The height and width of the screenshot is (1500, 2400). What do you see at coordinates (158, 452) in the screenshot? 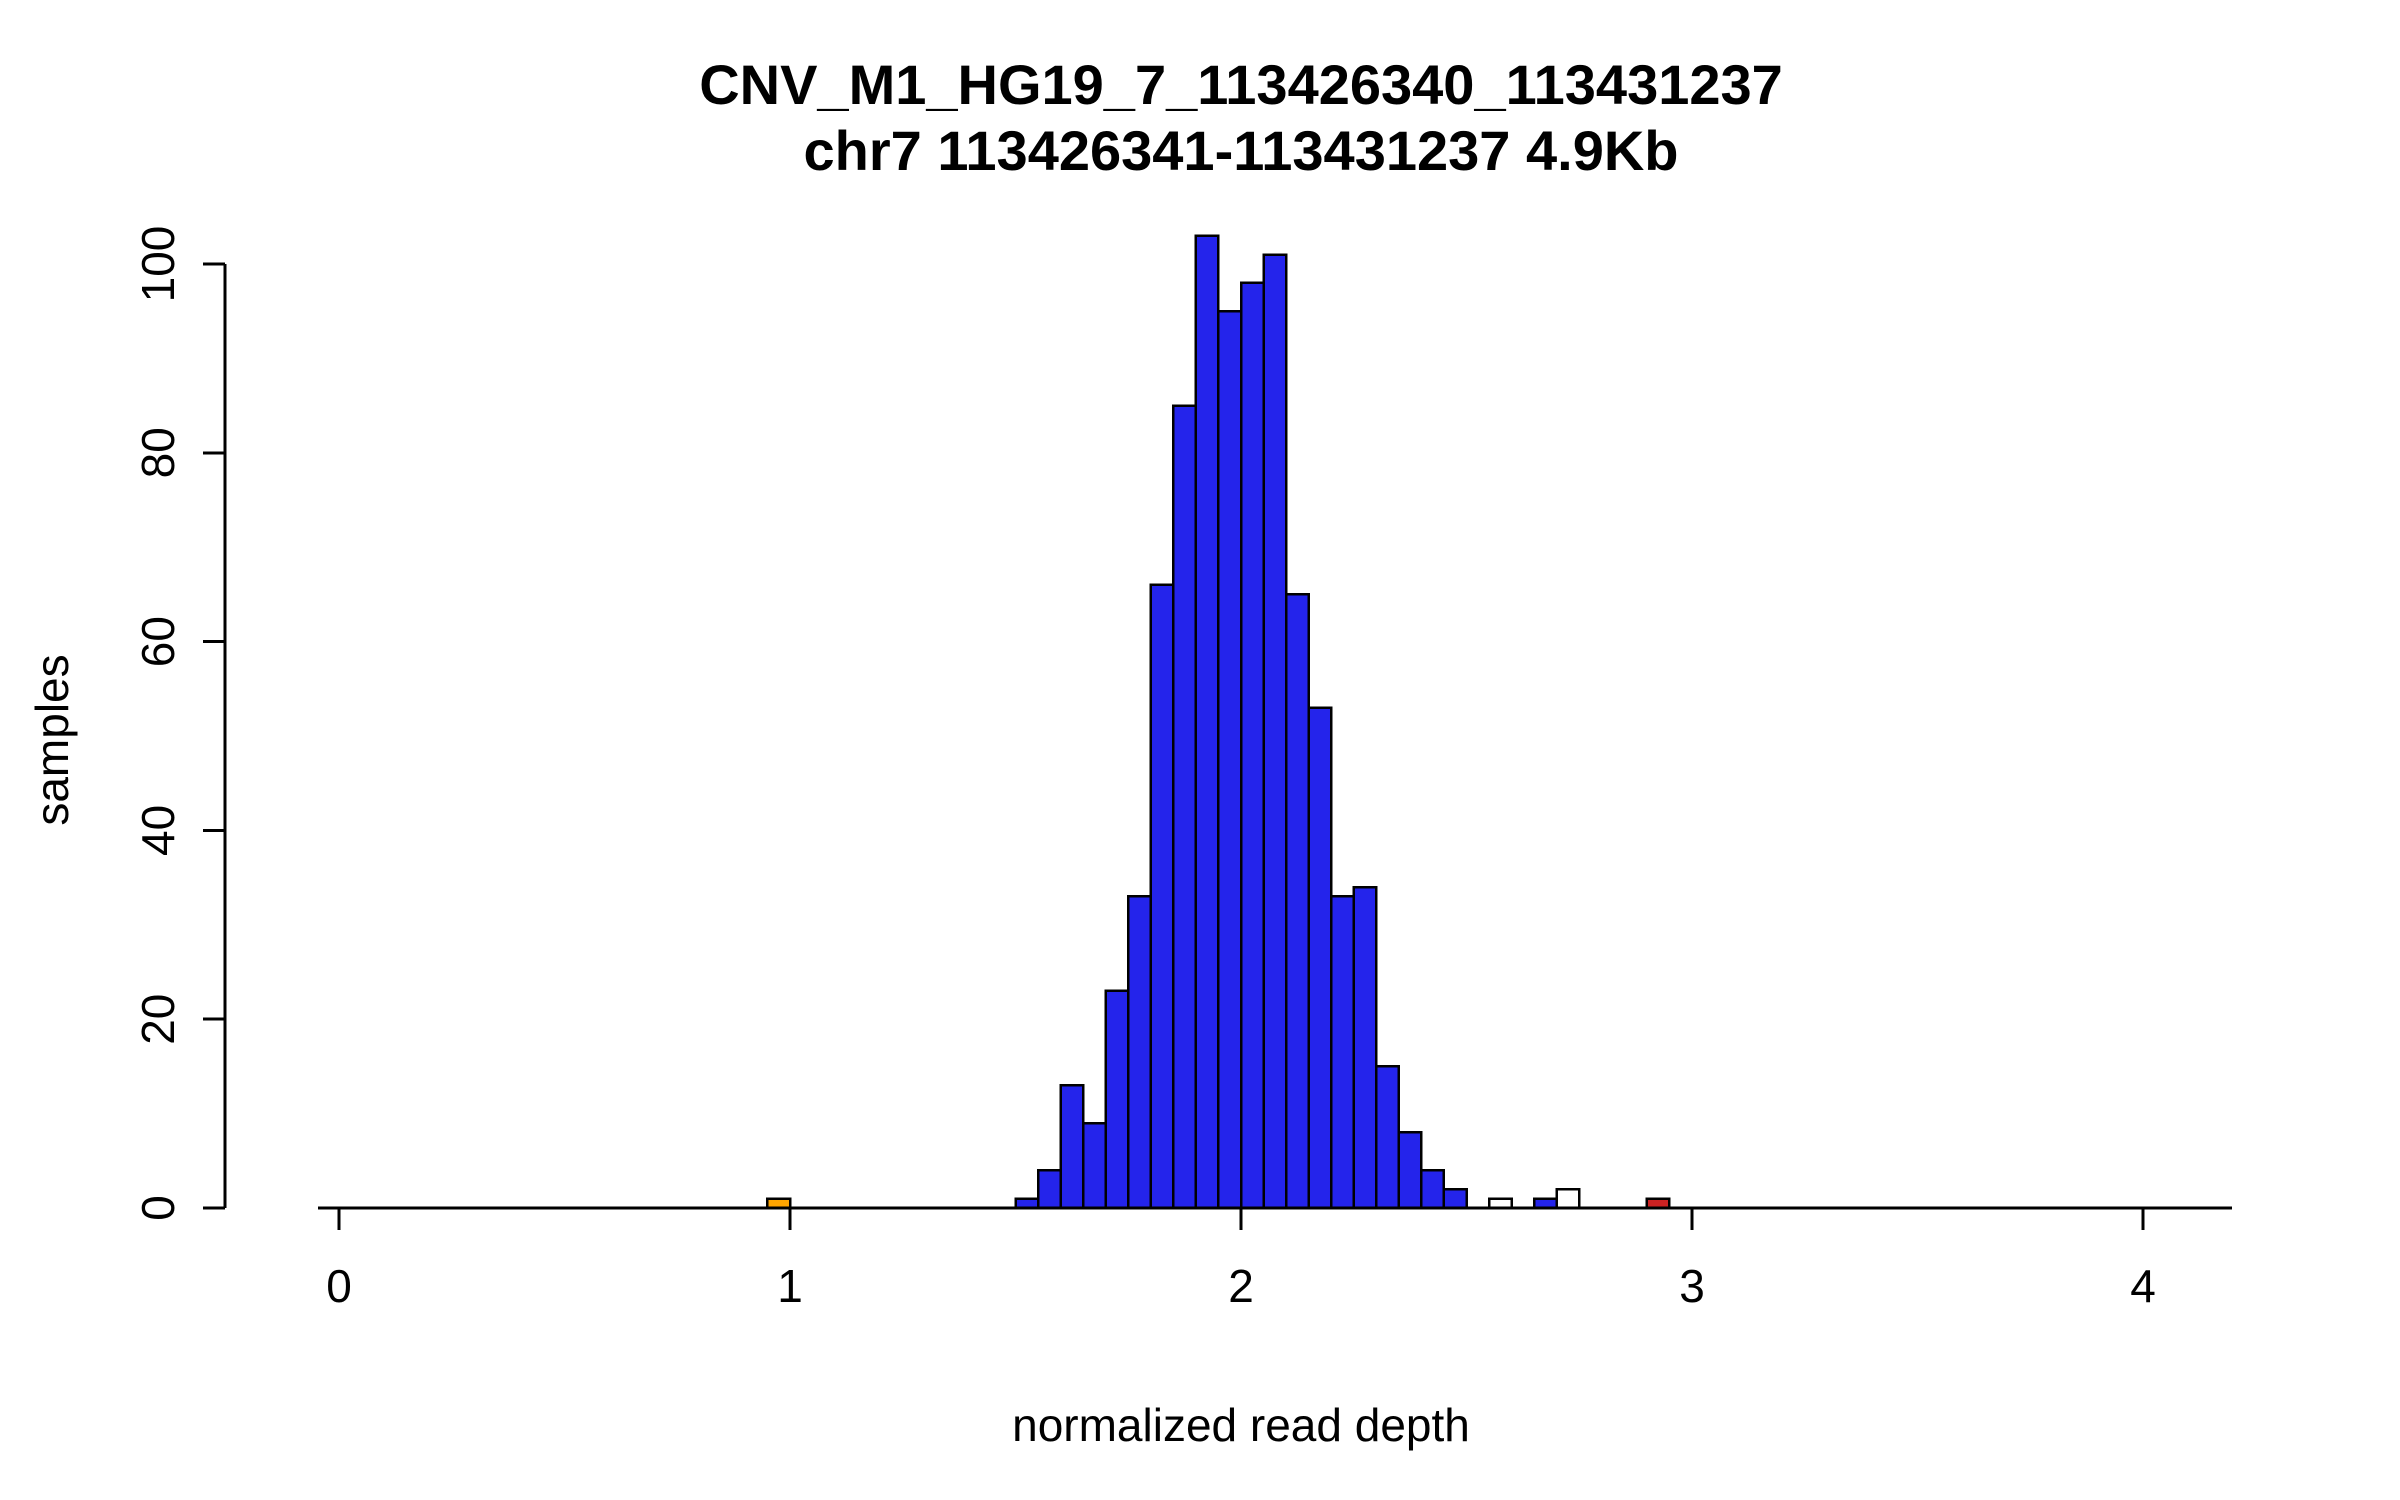
I see `y-axis-tick-label: 80` at bounding box center [158, 452].